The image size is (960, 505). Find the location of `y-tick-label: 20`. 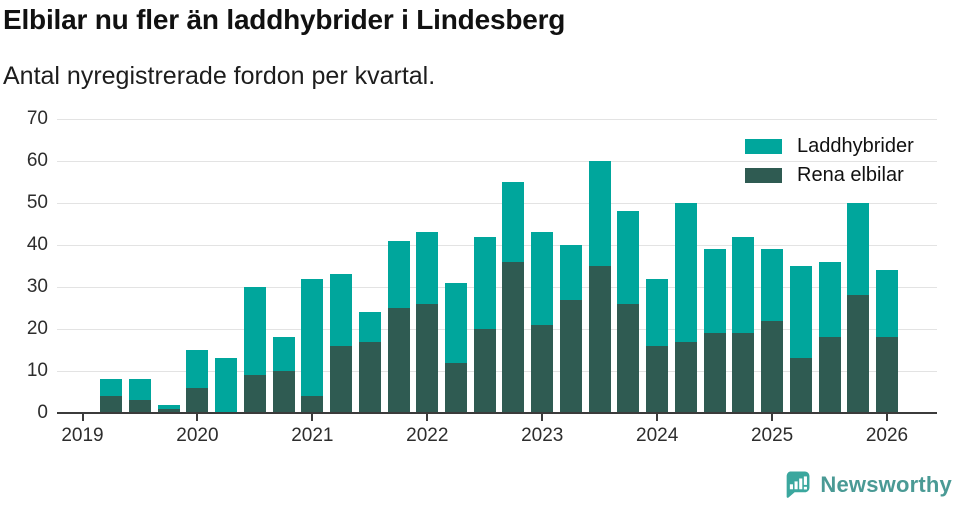

y-tick-label: 20 is located at coordinates (37, 328).